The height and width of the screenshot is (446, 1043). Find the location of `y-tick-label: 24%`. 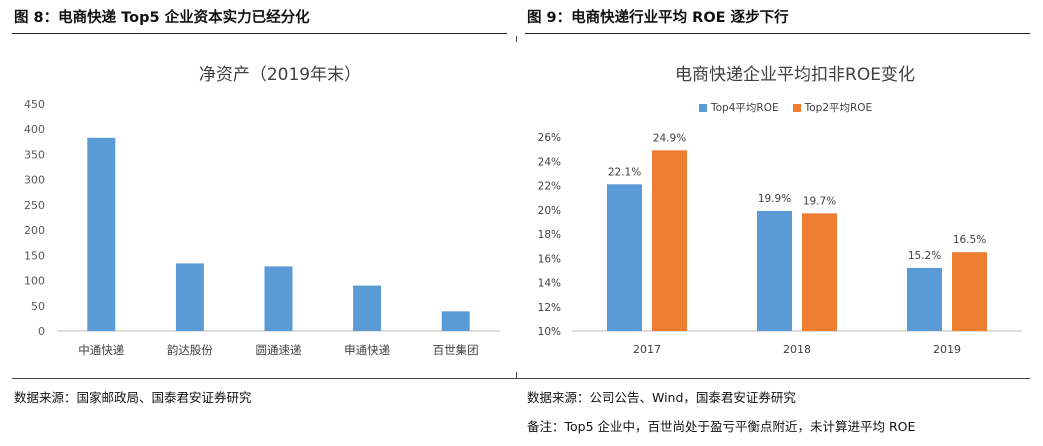

y-tick-label: 24% is located at coordinates (549, 162).